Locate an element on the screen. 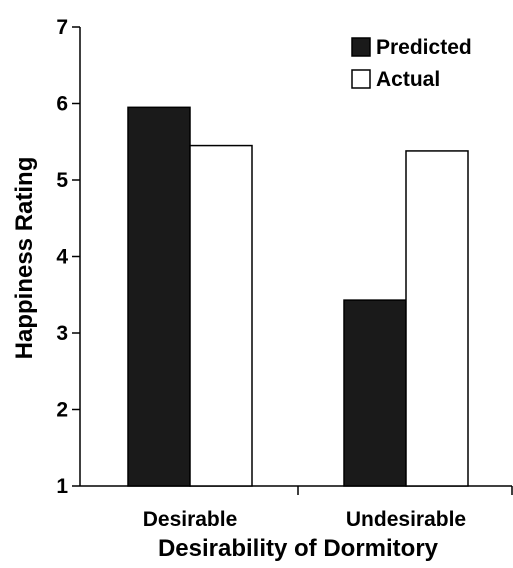  bar-actual-undesirable is located at coordinates (437, 318).